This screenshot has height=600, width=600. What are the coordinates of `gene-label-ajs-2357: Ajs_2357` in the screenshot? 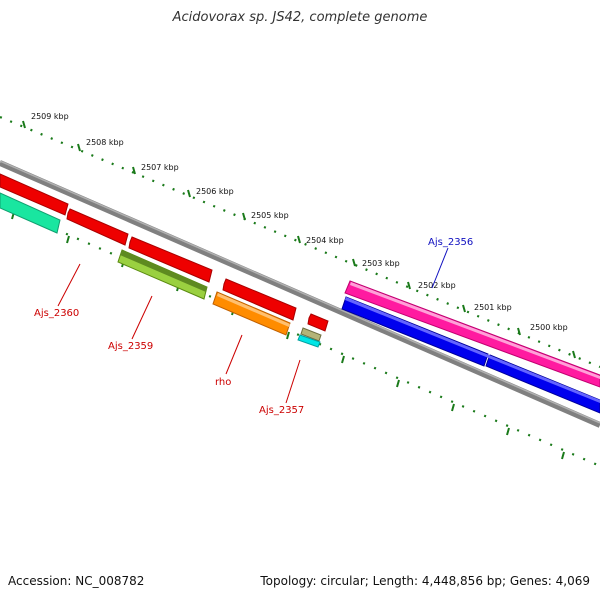 It's located at (281, 410).